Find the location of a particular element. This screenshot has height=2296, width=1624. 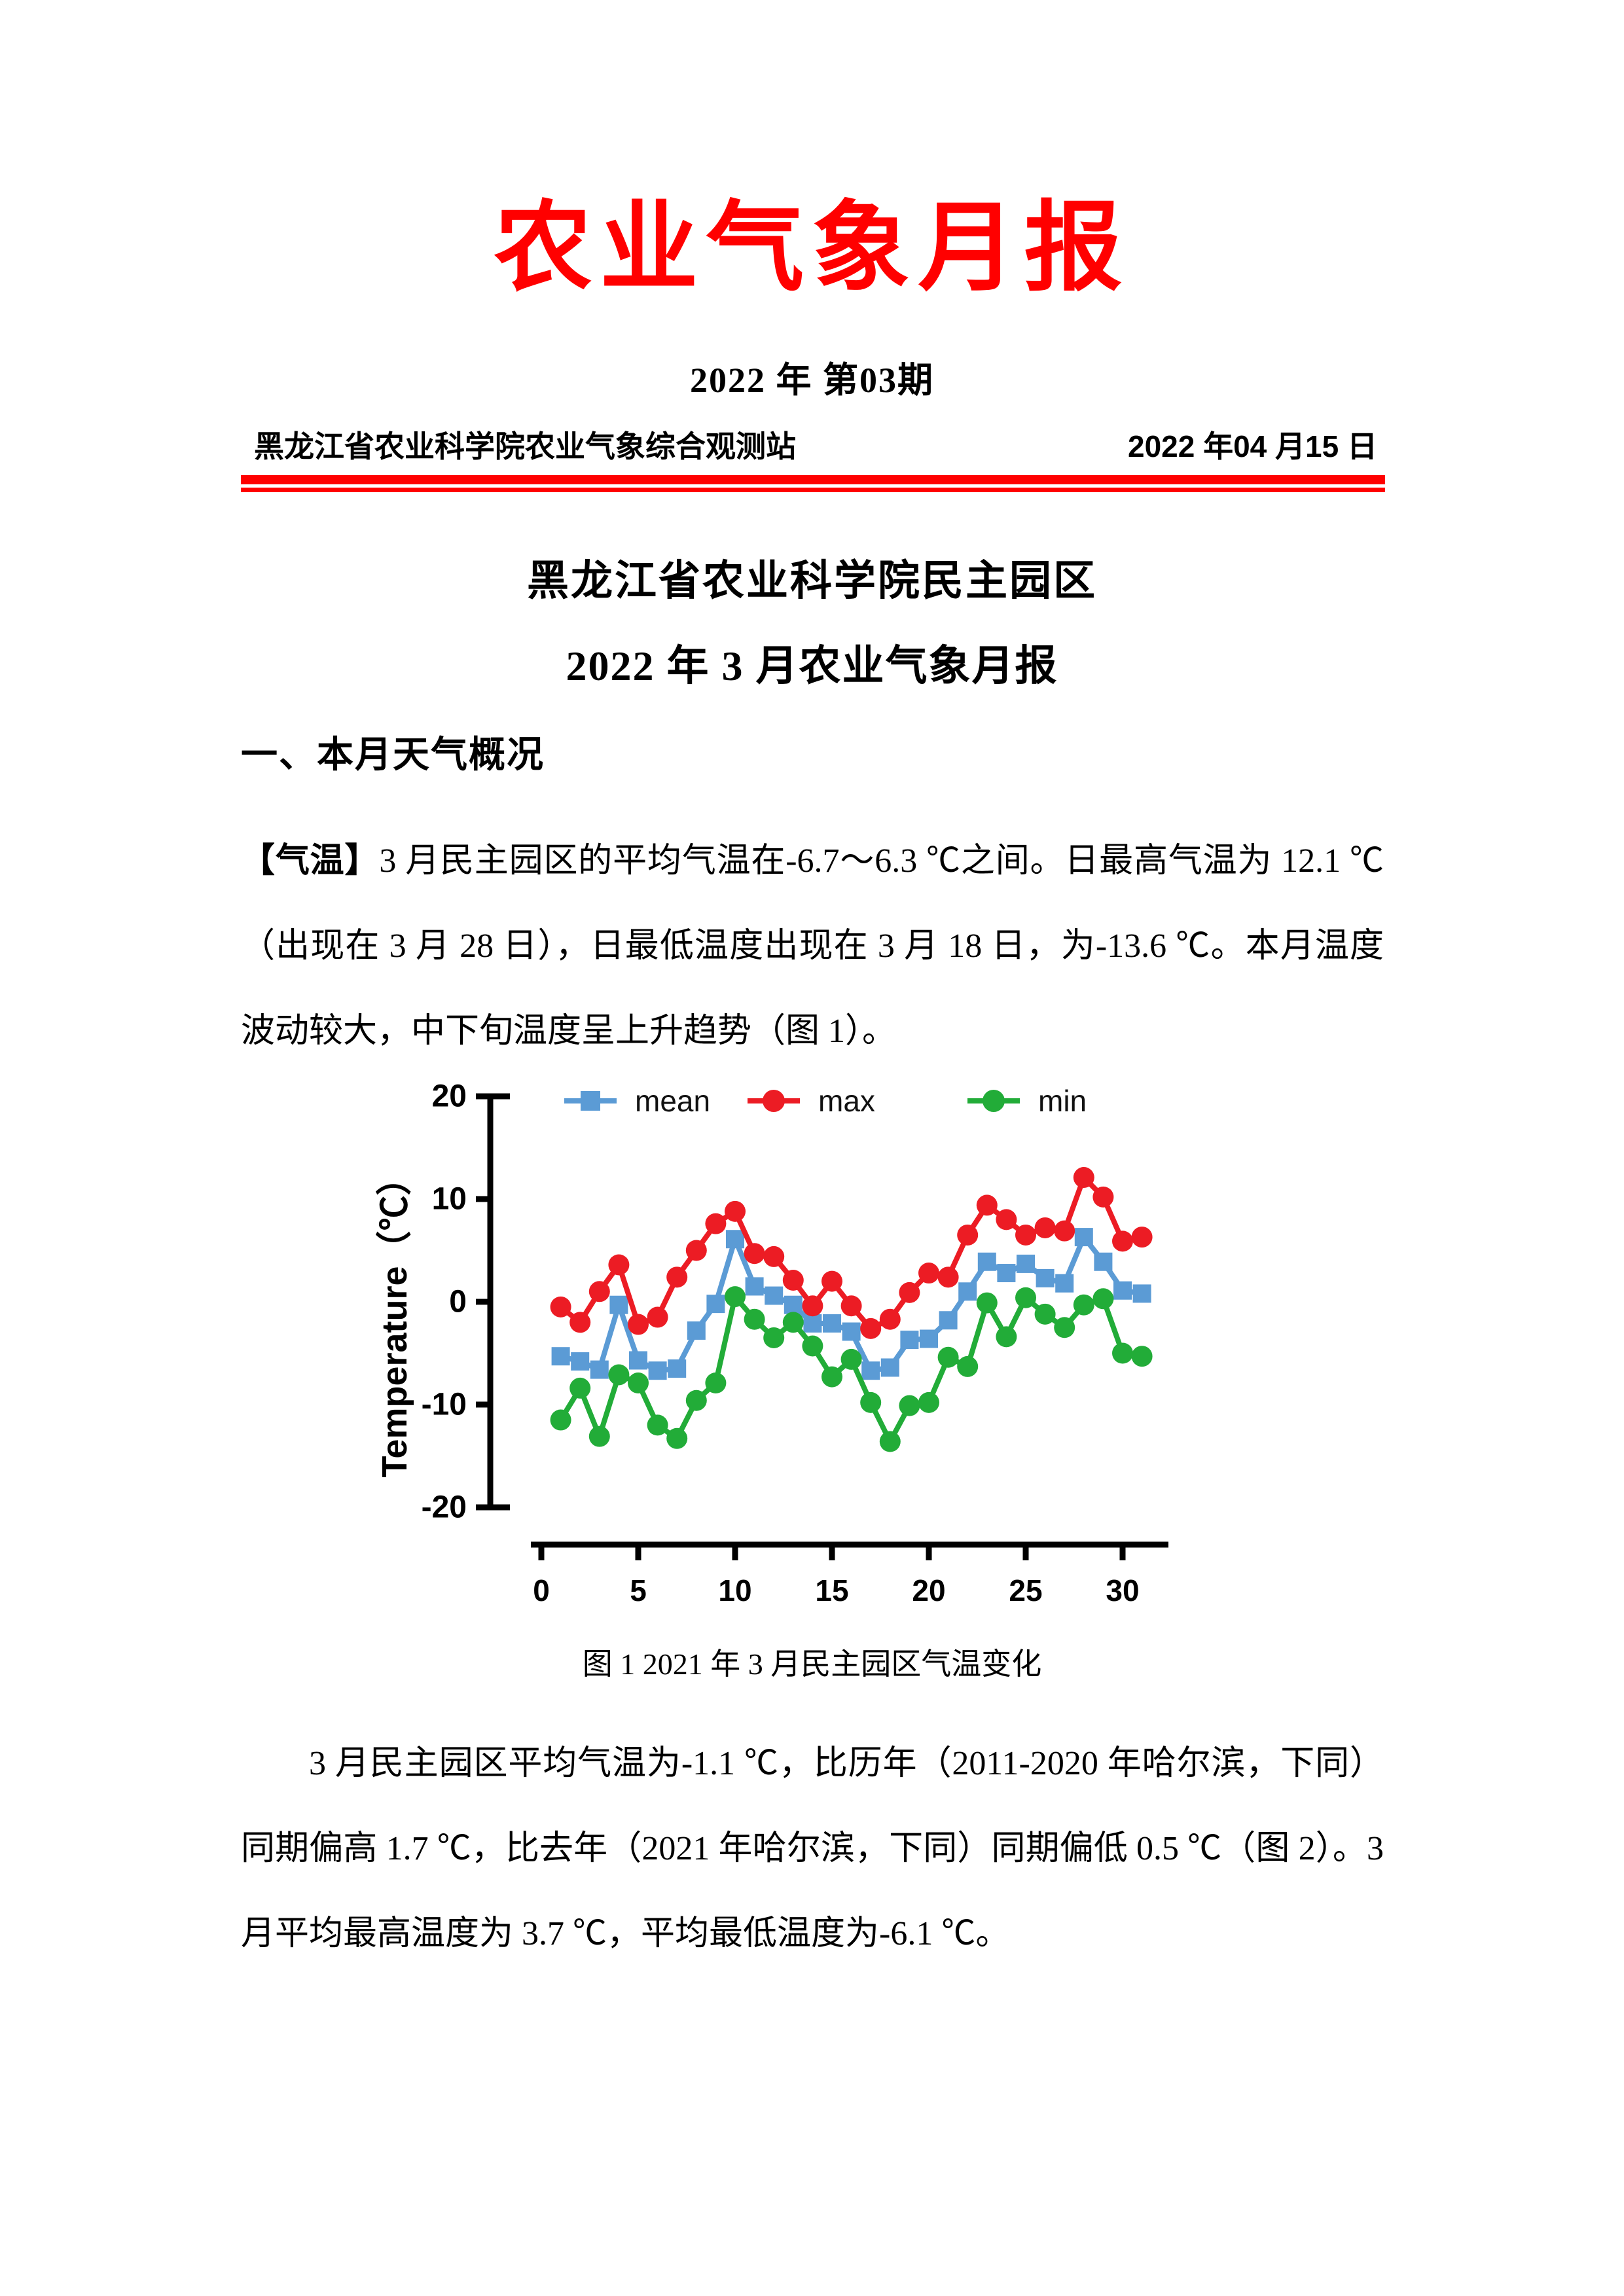

x-tick-label: 30 is located at coordinates (1122, 1590).